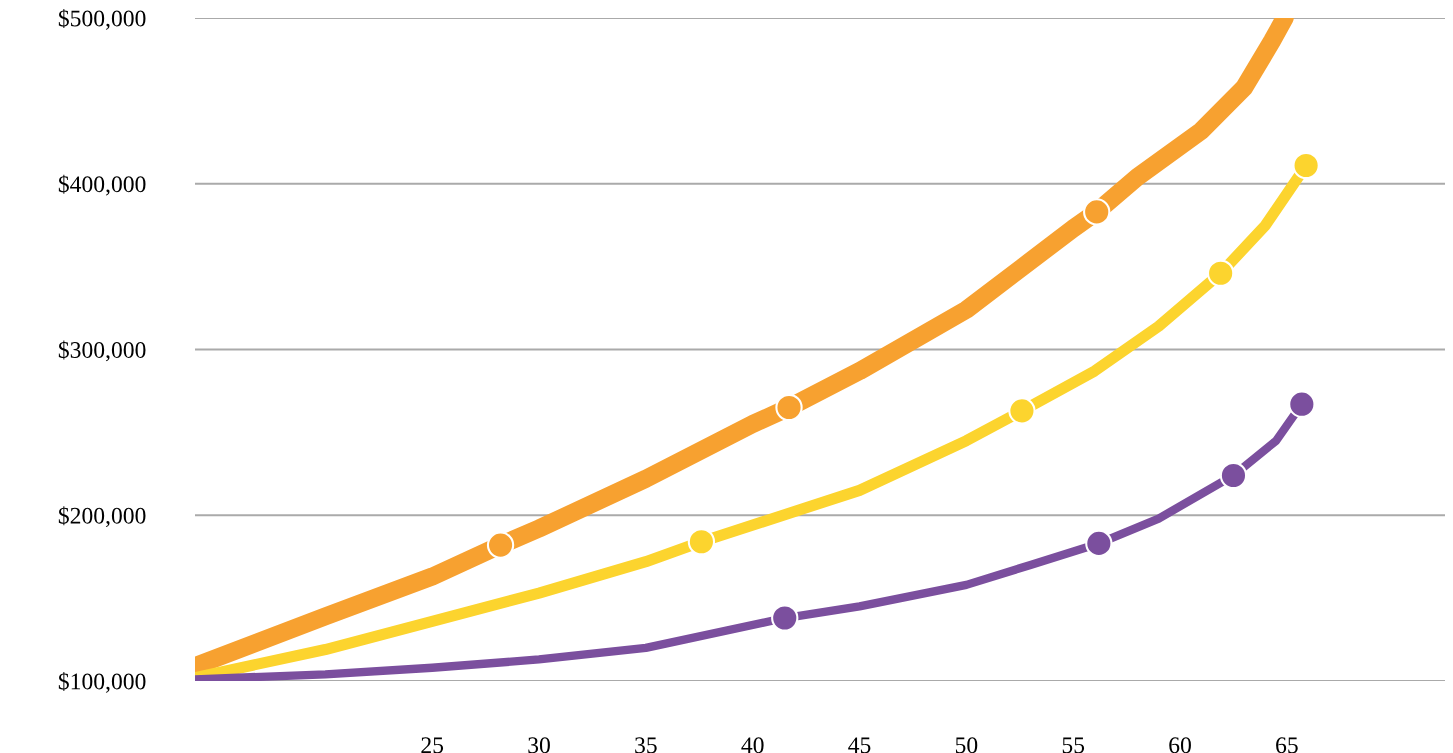 This screenshot has width=1453, height=753. What do you see at coordinates (539, 745) in the screenshot?
I see `x-tick-label: 30` at bounding box center [539, 745].